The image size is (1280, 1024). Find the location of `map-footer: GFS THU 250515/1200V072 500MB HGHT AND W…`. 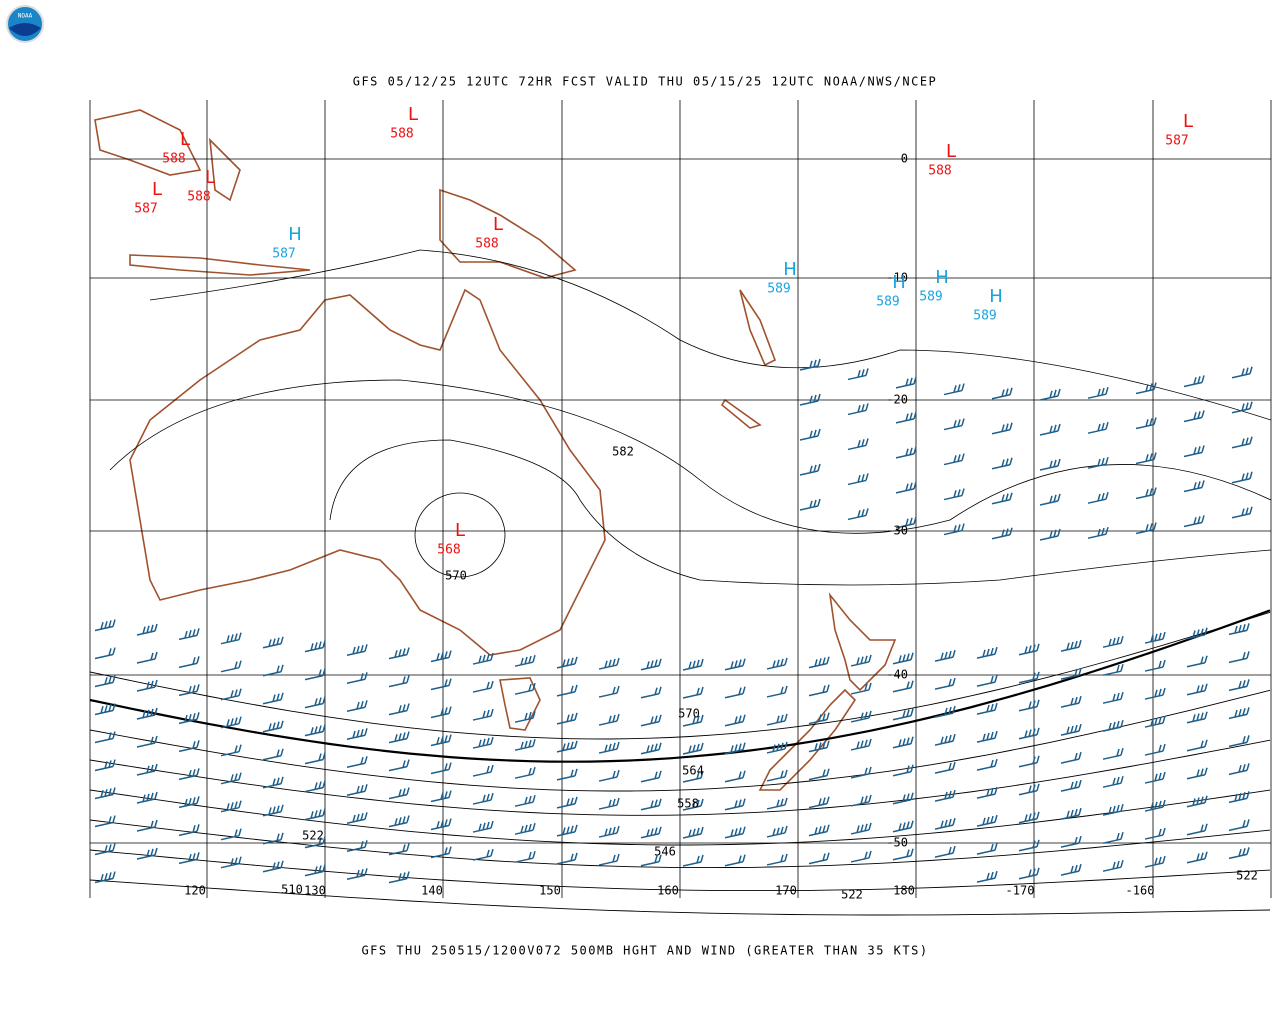

map-footer: GFS THU 250515/1200V072 500MB HGHT AND W… is located at coordinates (644, 951).